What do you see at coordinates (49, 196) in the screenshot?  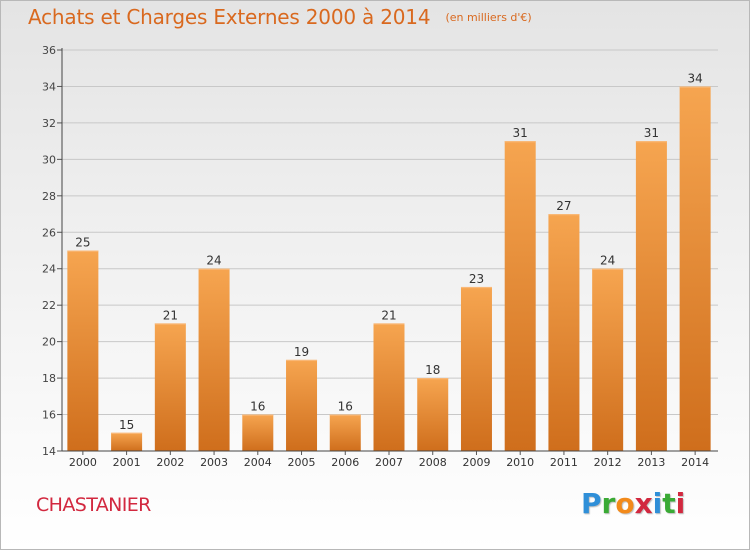 I see `y-tick-label: 28` at bounding box center [49, 196].